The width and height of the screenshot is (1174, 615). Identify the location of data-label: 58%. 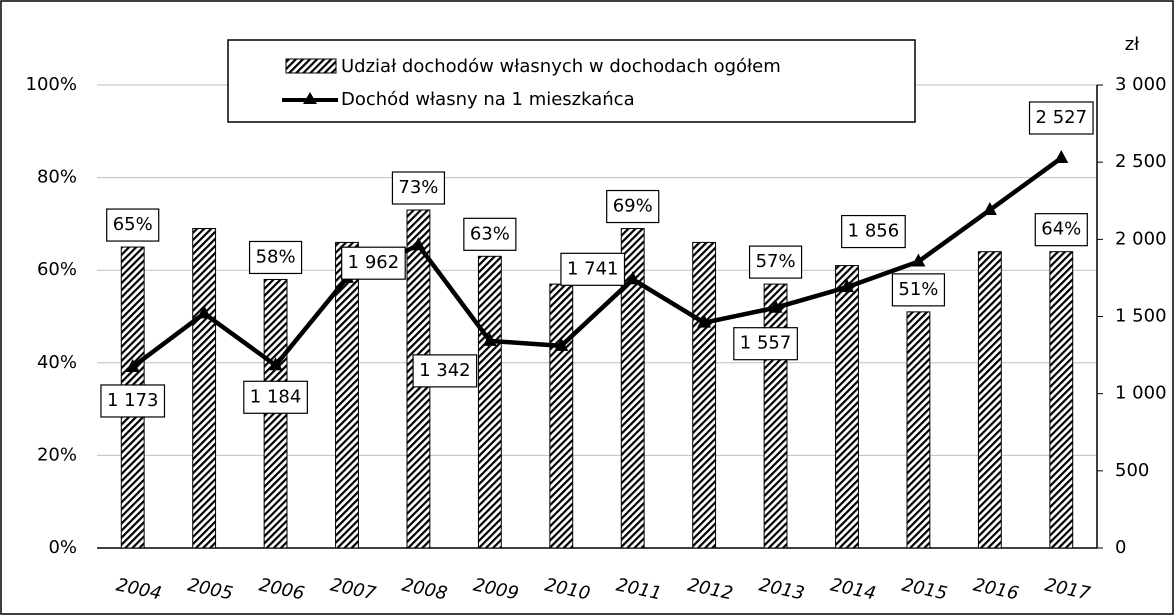
(276, 256).